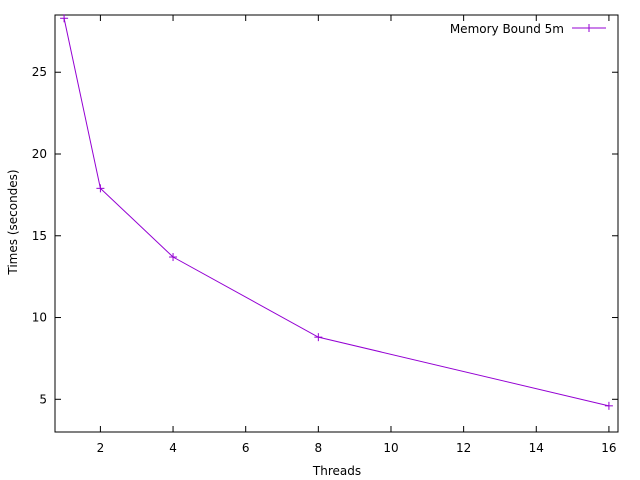 This screenshot has width=640, height=480. Describe the element at coordinates (101, 448) in the screenshot. I see `x-tick-label: 2` at that location.